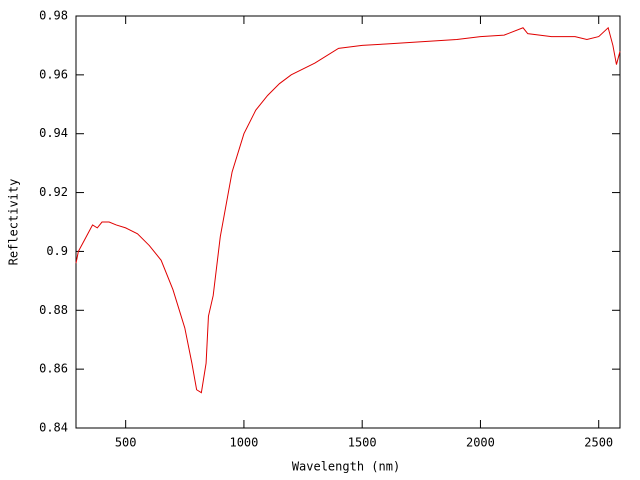 Image resolution: width=640 pixels, height=480 pixels. I want to click on y-tick-label: 0.86, so click(53, 369).